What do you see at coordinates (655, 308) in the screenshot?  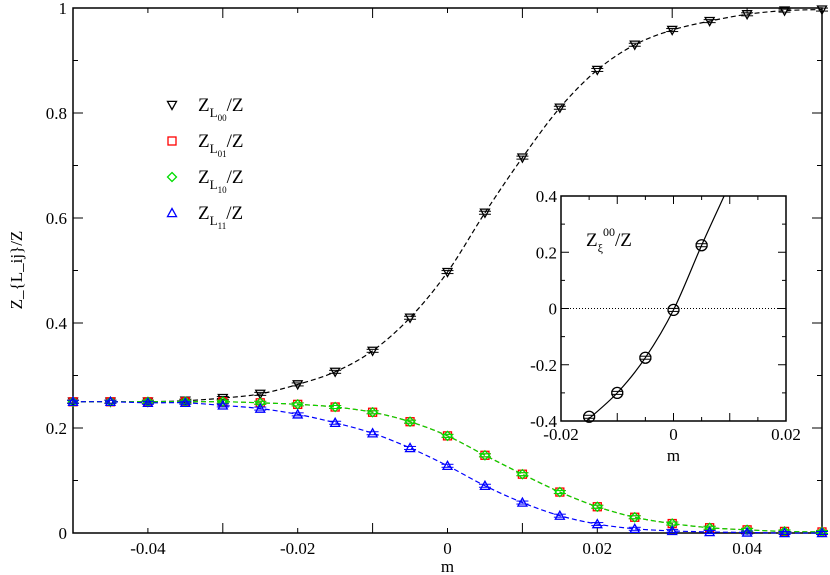 I see `inset-curve` at bounding box center [655, 308].